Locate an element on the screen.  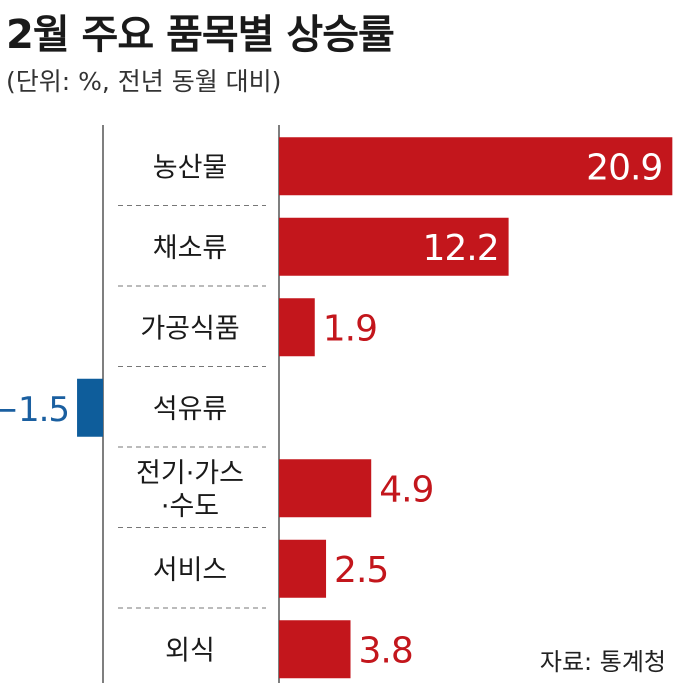
category-label: 채소류 is located at coordinates (190, 248).